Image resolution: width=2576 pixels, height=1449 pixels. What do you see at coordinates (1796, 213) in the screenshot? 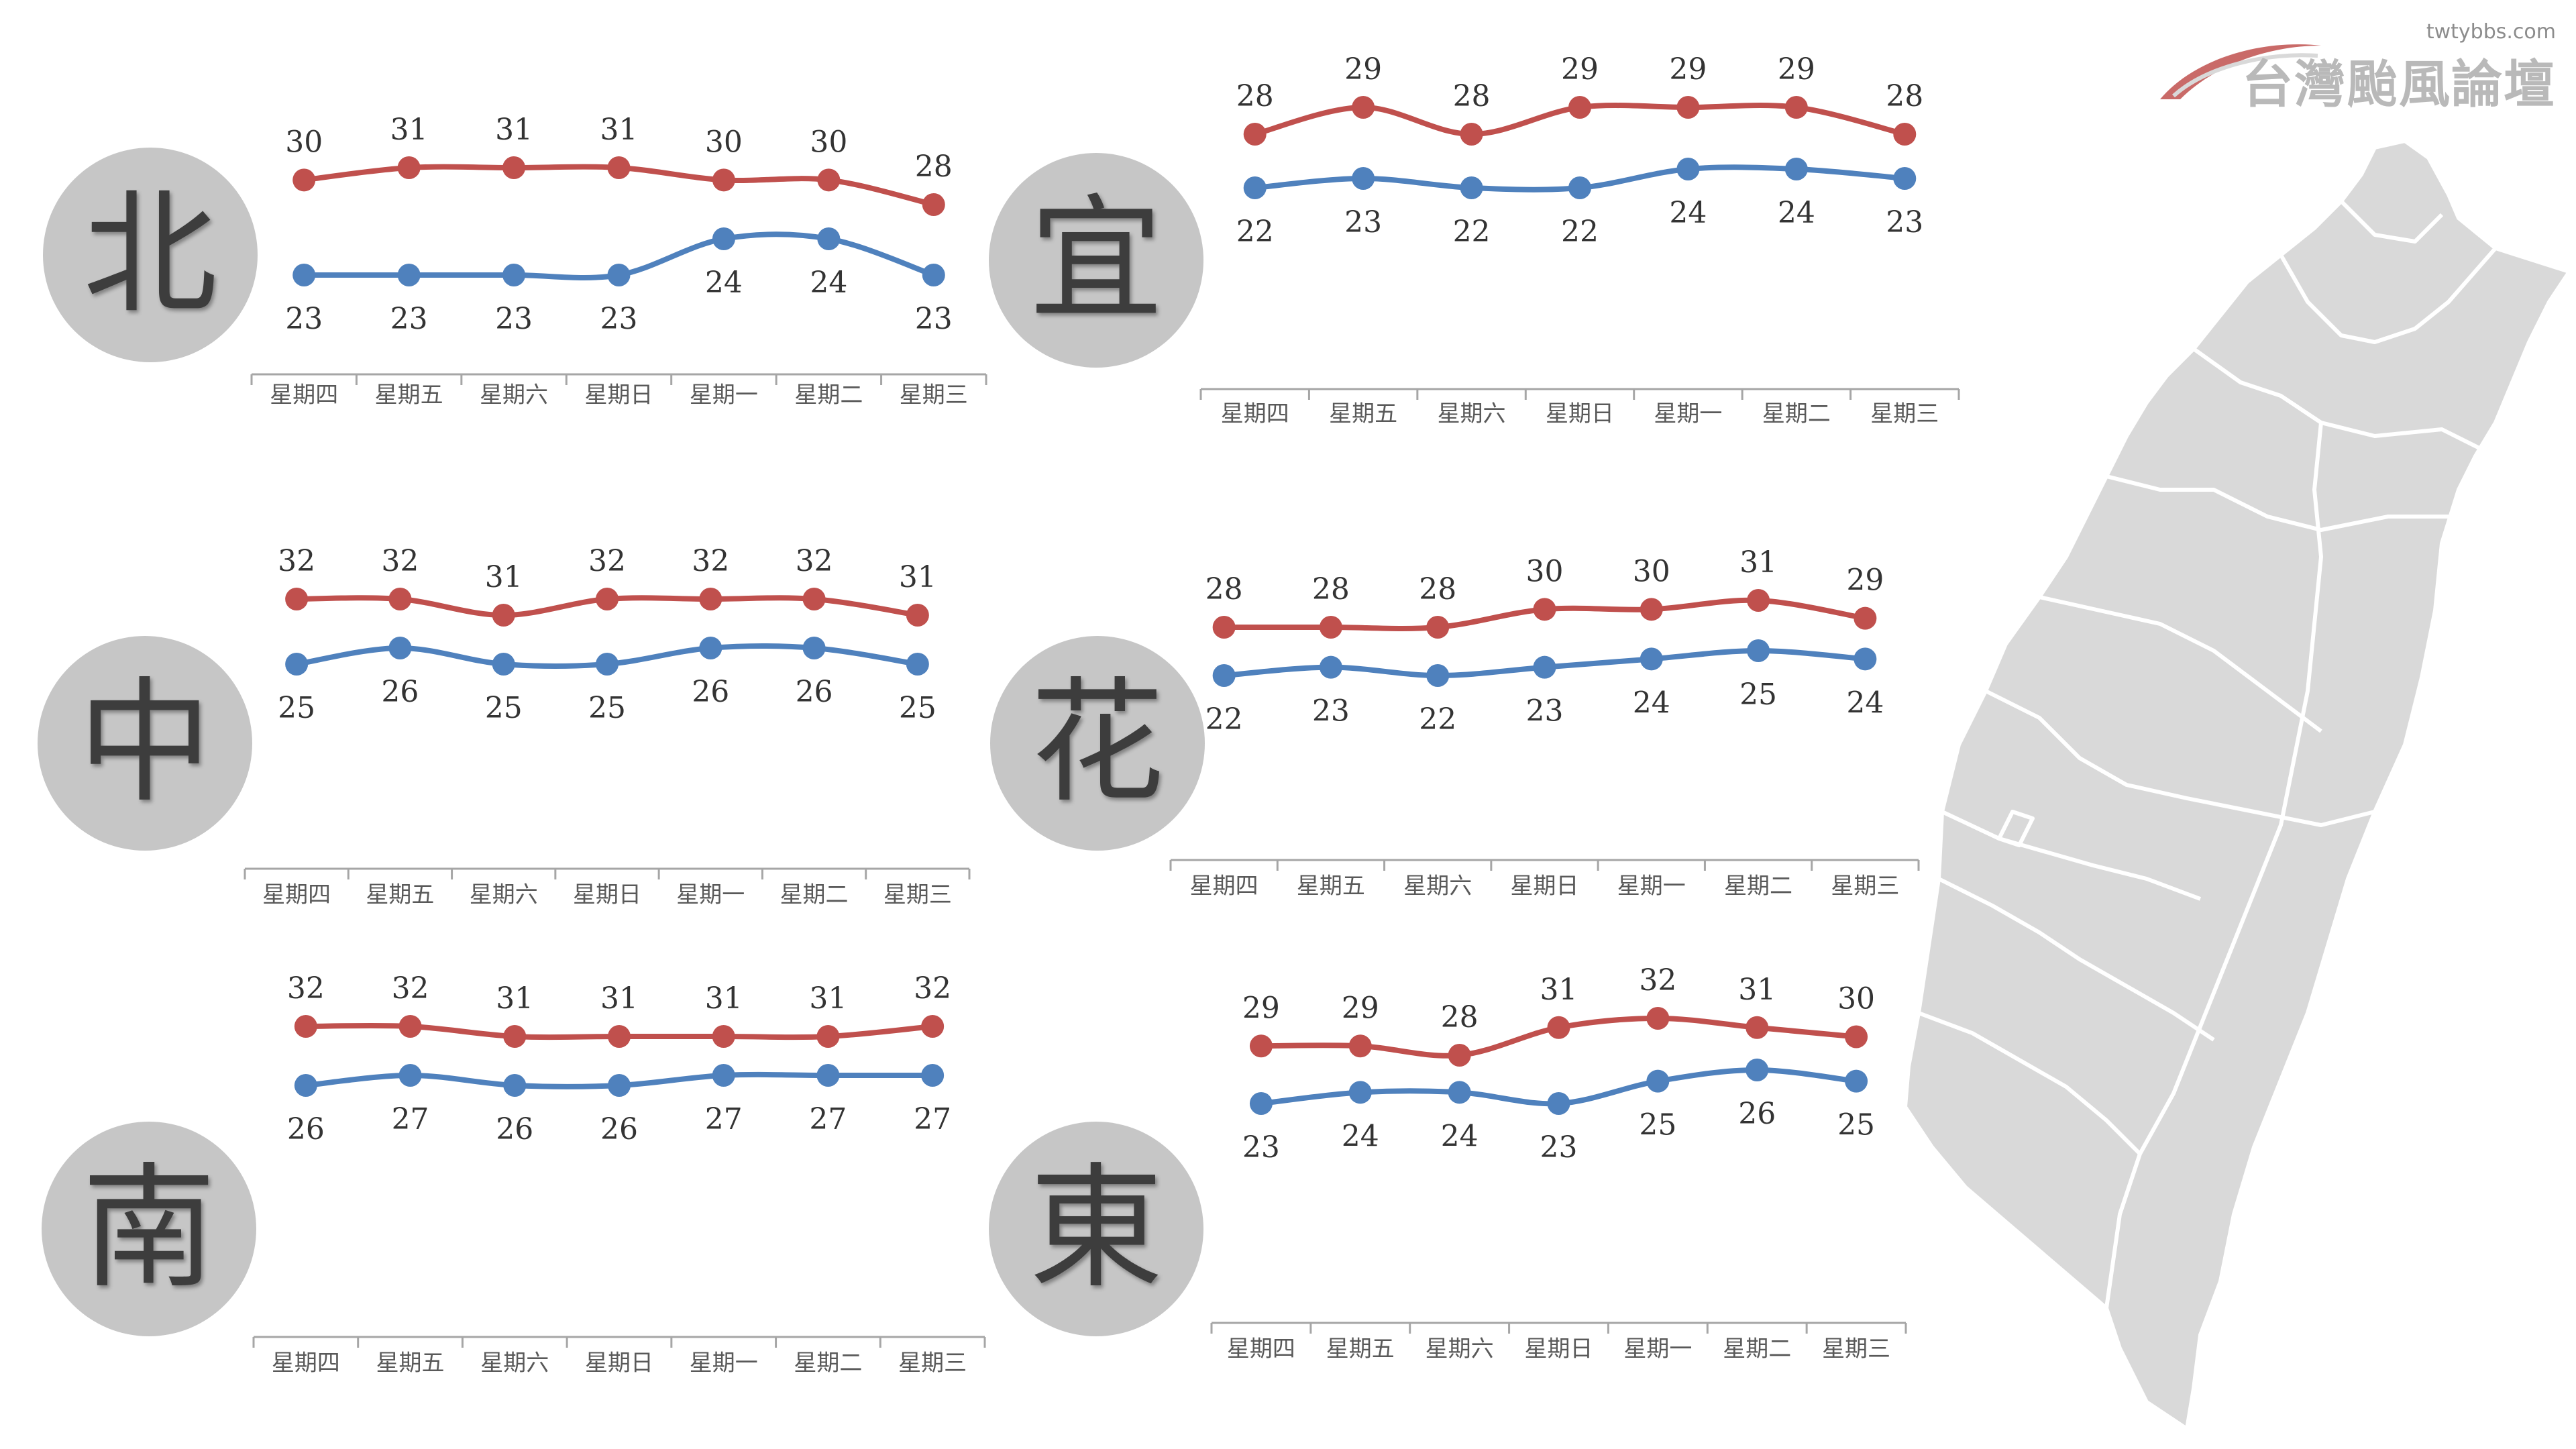
I see `low-temp-label: 24` at bounding box center [1796, 213].